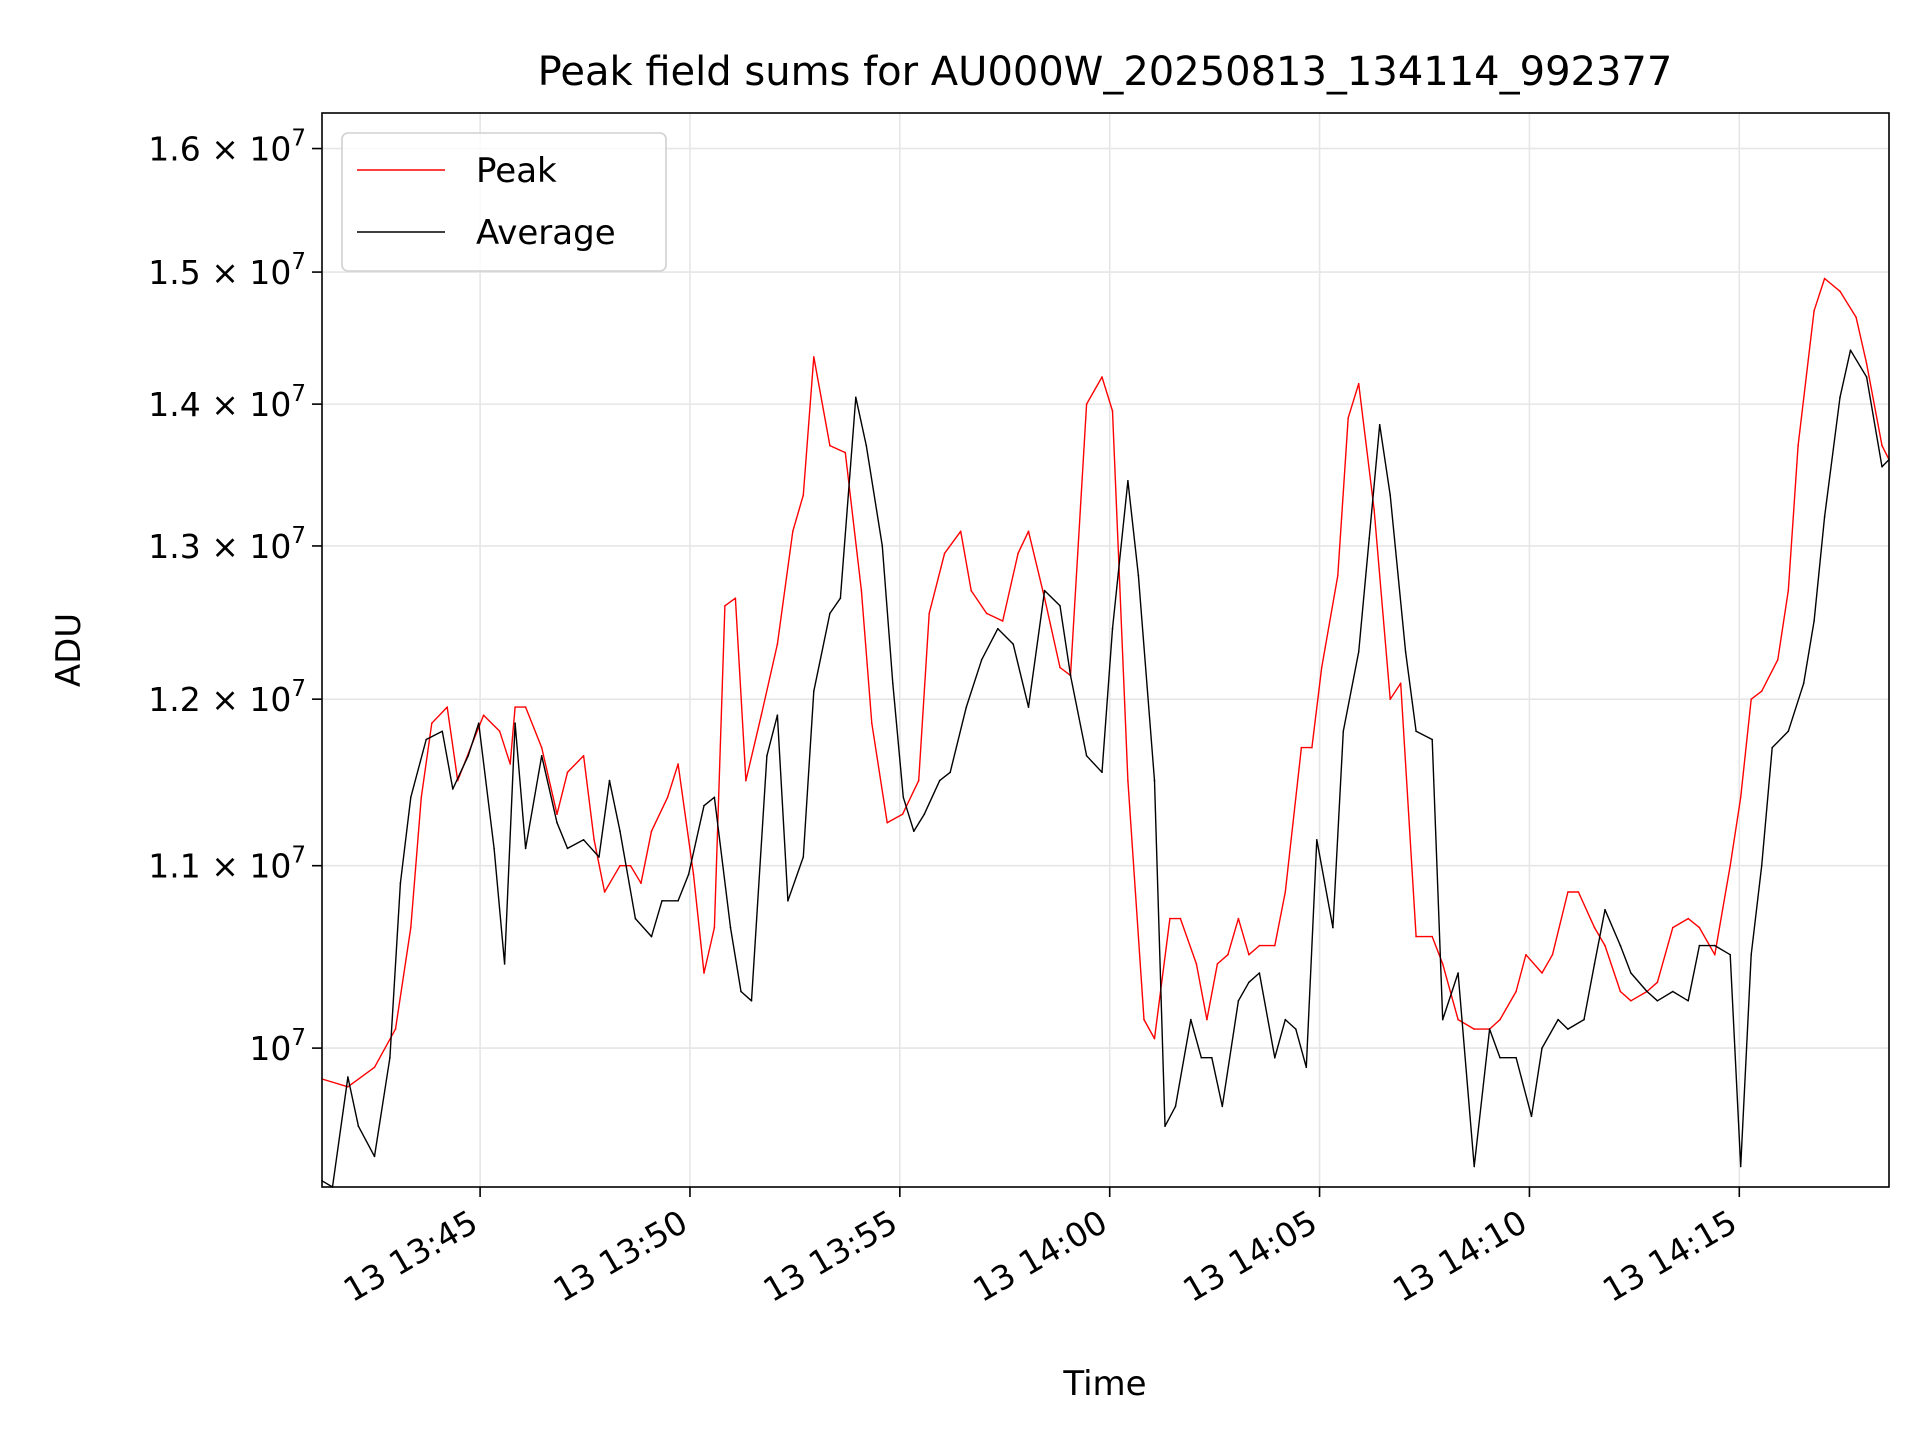 Image resolution: width=1920 pixels, height=1440 pixels. Describe the element at coordinates (504, 202) in the screenshot. I see `legend: Peak Average` at that location.